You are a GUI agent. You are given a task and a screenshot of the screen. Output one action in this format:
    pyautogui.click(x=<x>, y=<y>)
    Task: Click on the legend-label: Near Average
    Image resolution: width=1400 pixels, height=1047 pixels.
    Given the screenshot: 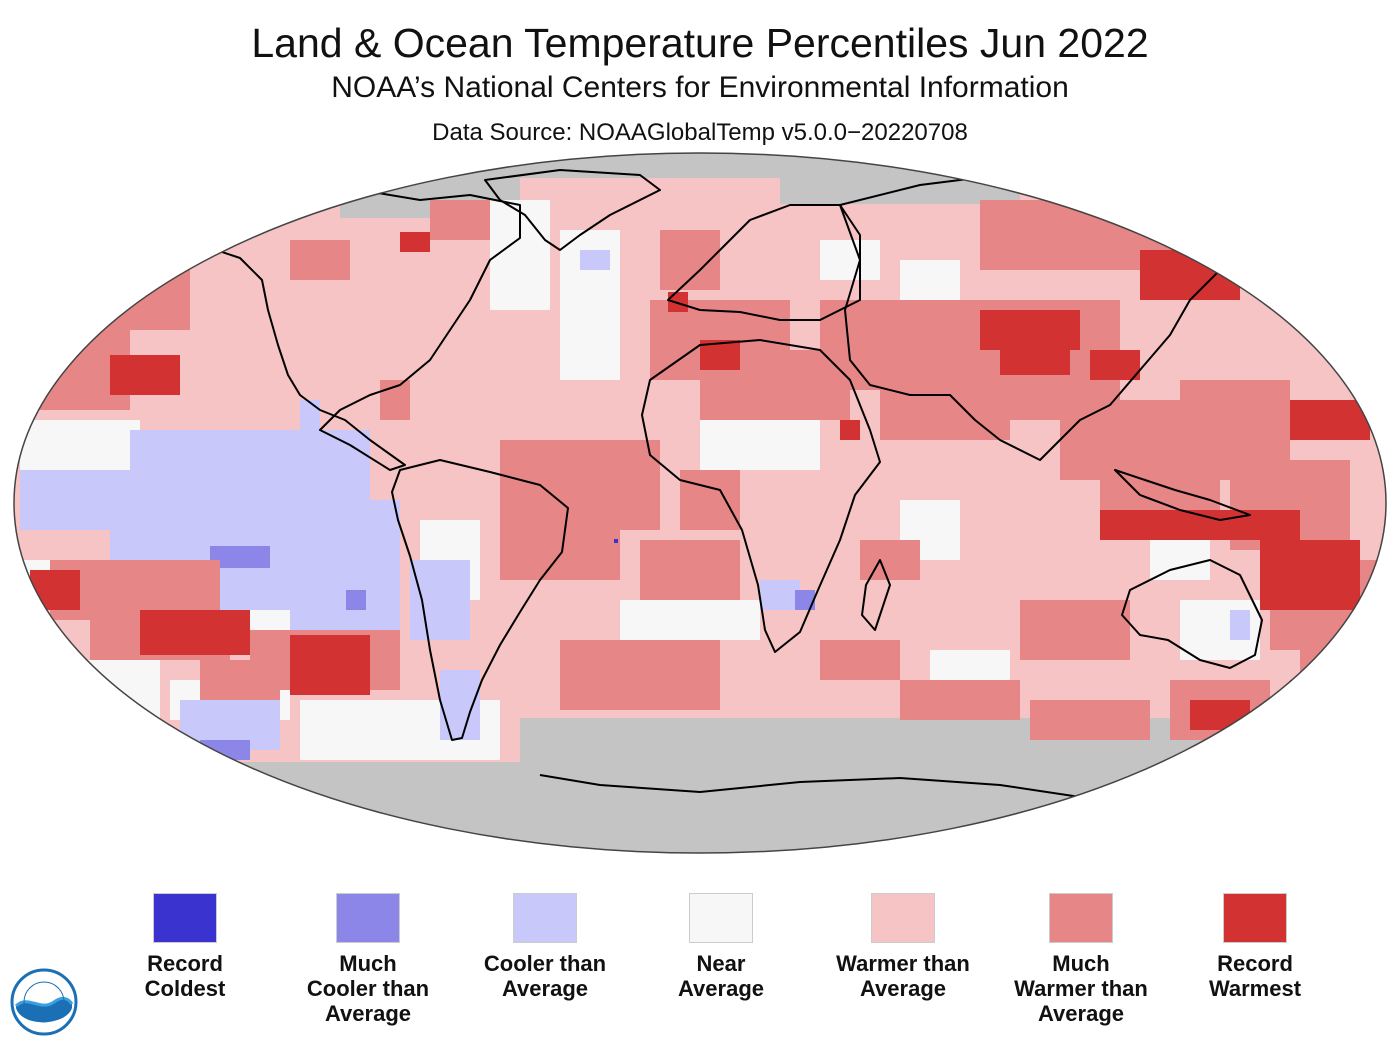 What is the action you would take?
    pyautogui.click(x=721, y=976)
    